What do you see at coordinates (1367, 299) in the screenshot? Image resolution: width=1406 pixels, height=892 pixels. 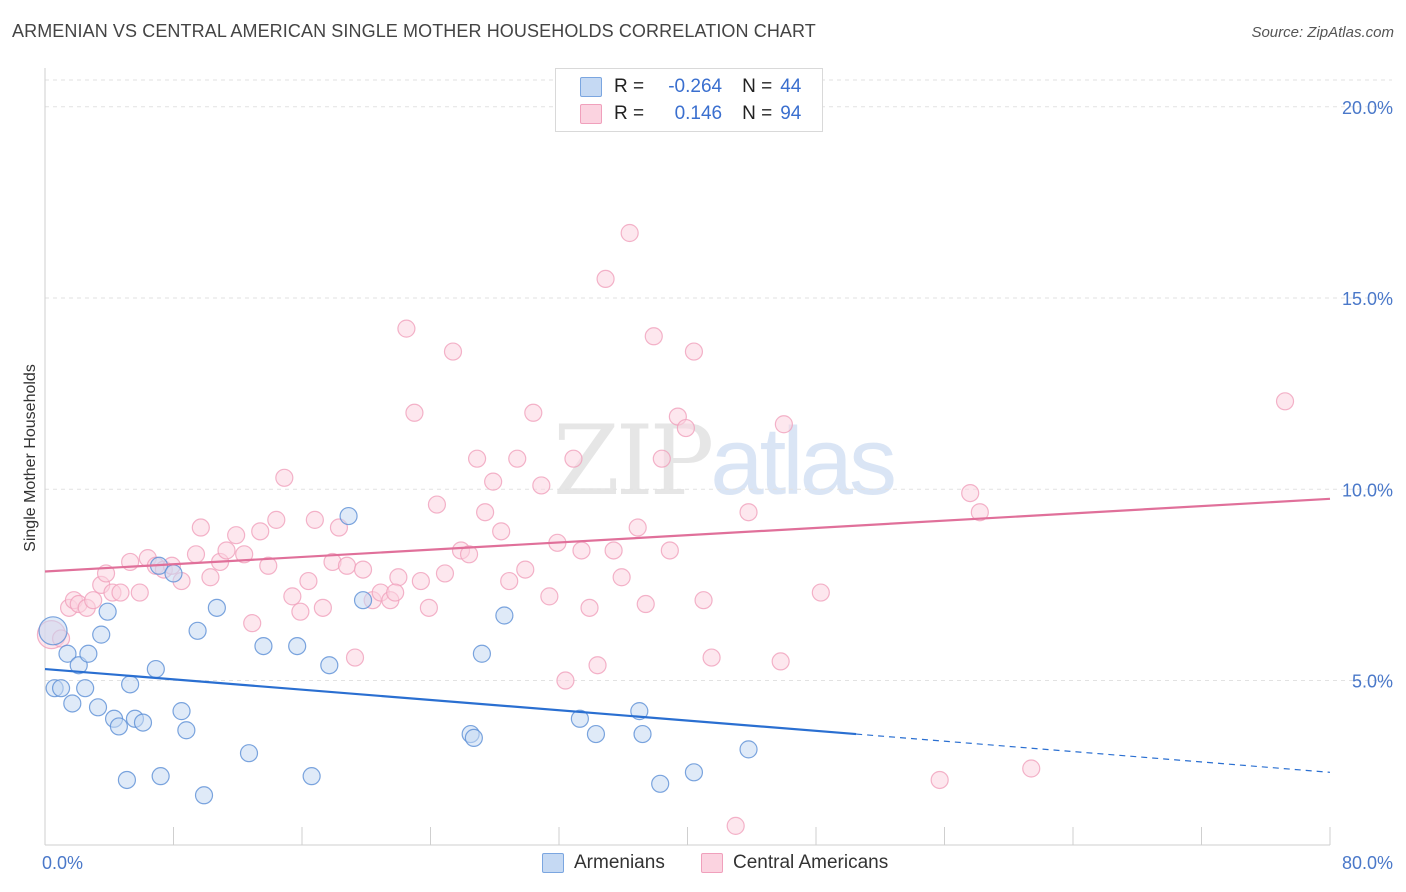 I see `y-tick-label: 15.0%` at bounding box center [1367, 299].